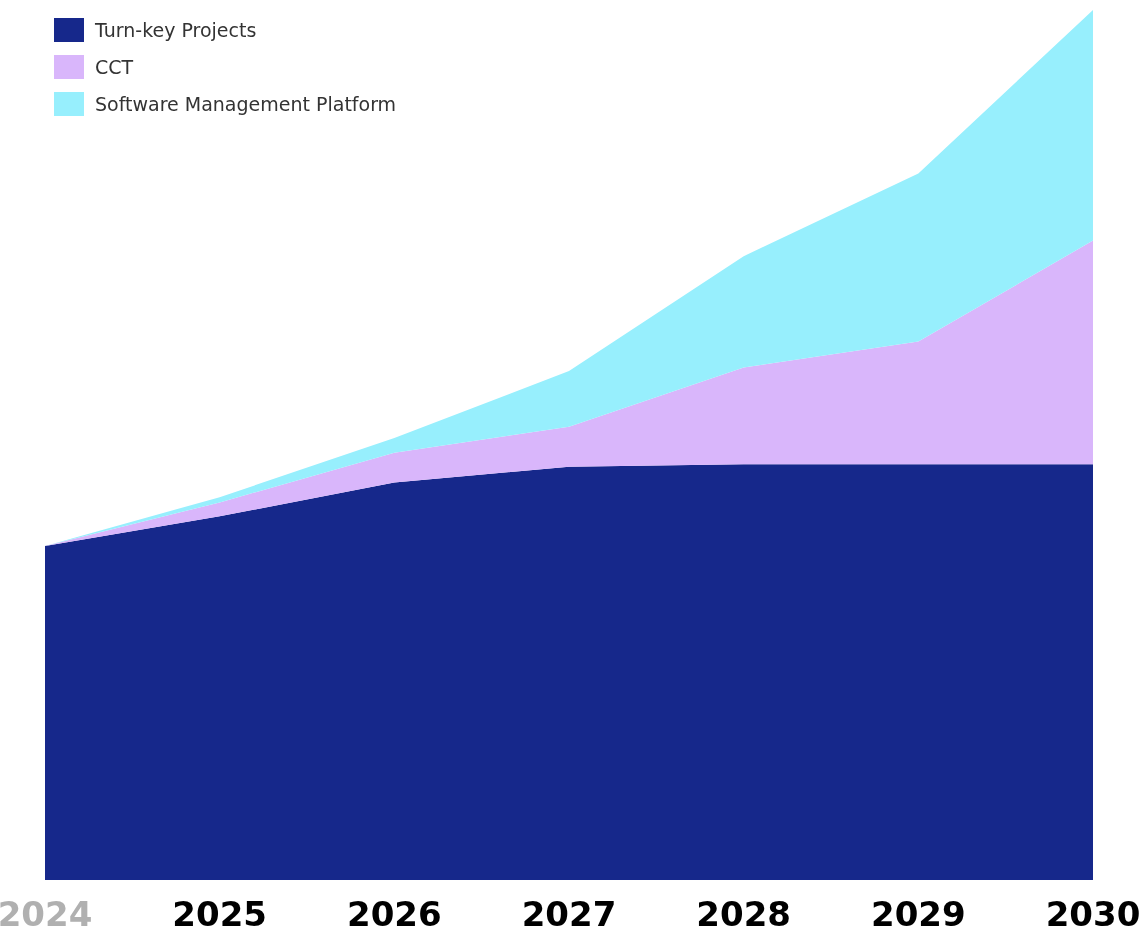  I want to click on legend-label: Software Management Platform, so click(246, 104).